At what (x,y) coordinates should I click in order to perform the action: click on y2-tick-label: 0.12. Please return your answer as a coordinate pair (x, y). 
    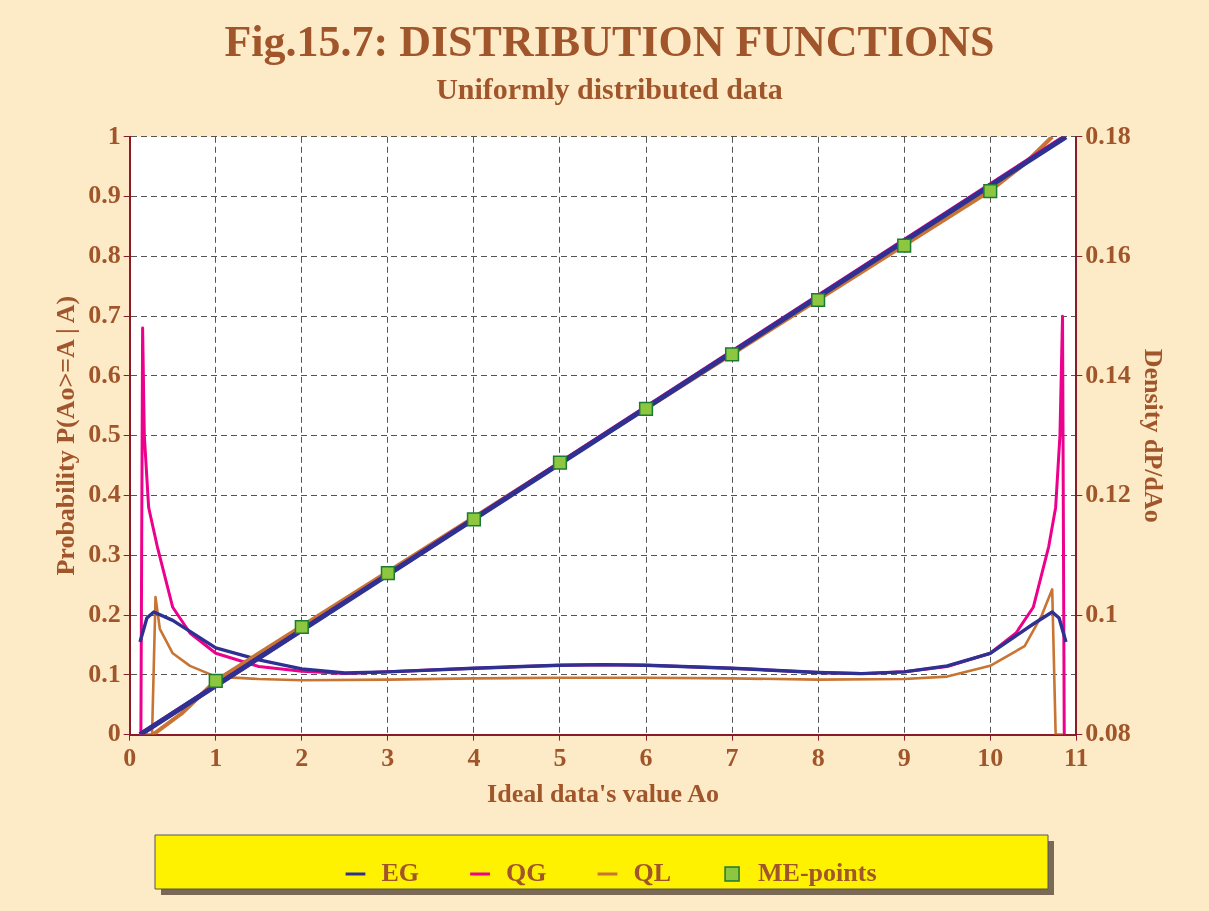
    Looking at the image, I should click on (1108, 494).